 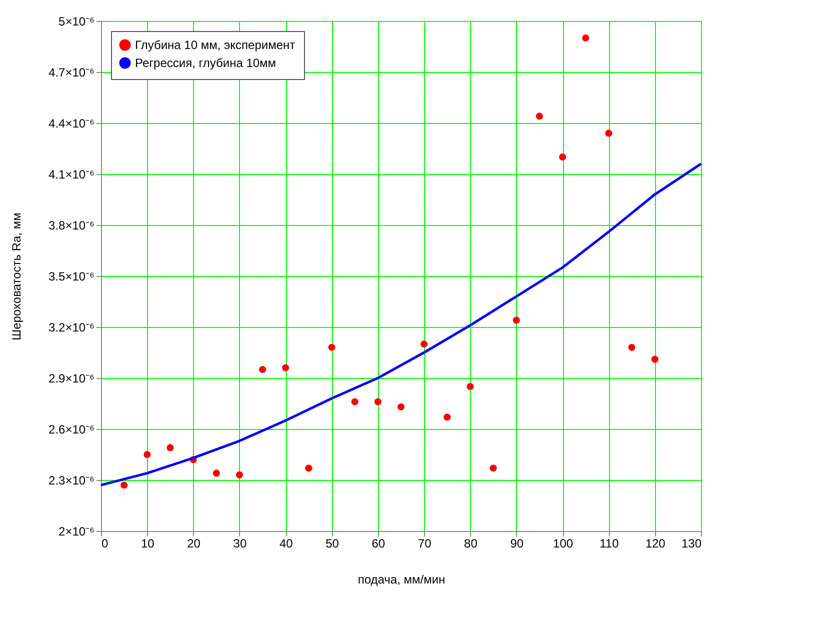 What do you see at coordinates (17, 276) in the screenshot?
I see `y-axis-title: Шероховатость Ra, мм` at bounding box center [17, 276].